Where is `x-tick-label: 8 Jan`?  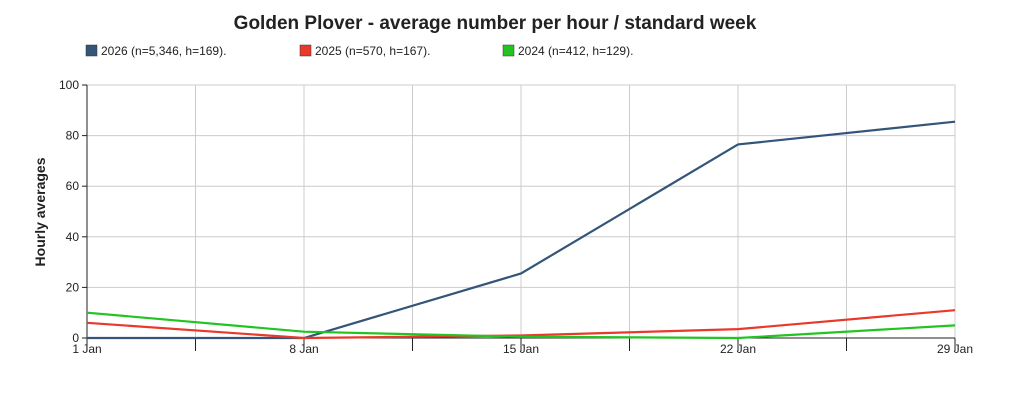 x-tick-label: 8 Jan is located at coordinates (303, 349).